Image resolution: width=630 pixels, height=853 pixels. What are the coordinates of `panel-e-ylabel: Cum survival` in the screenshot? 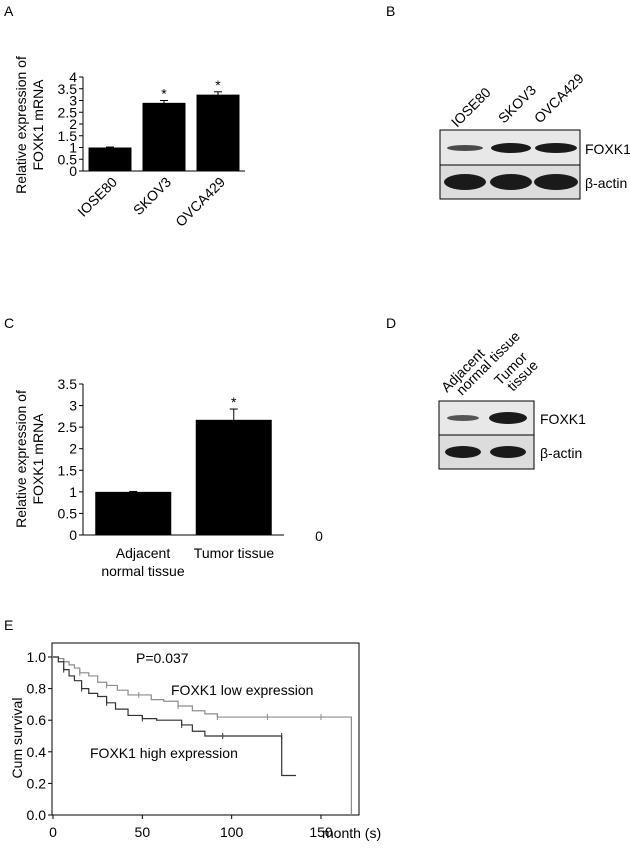 It's located at (17, 738).